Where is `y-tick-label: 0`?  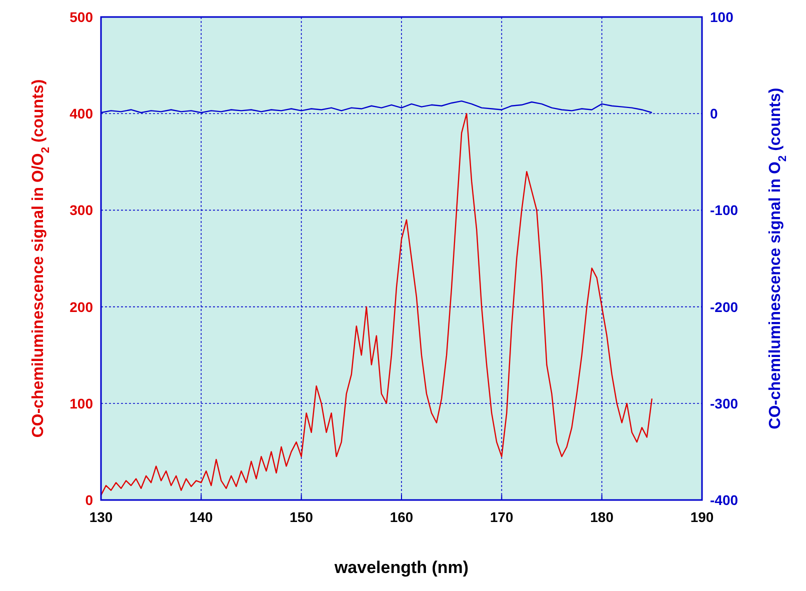 y-tick-label: 0 is located at coordinates (89, 500).